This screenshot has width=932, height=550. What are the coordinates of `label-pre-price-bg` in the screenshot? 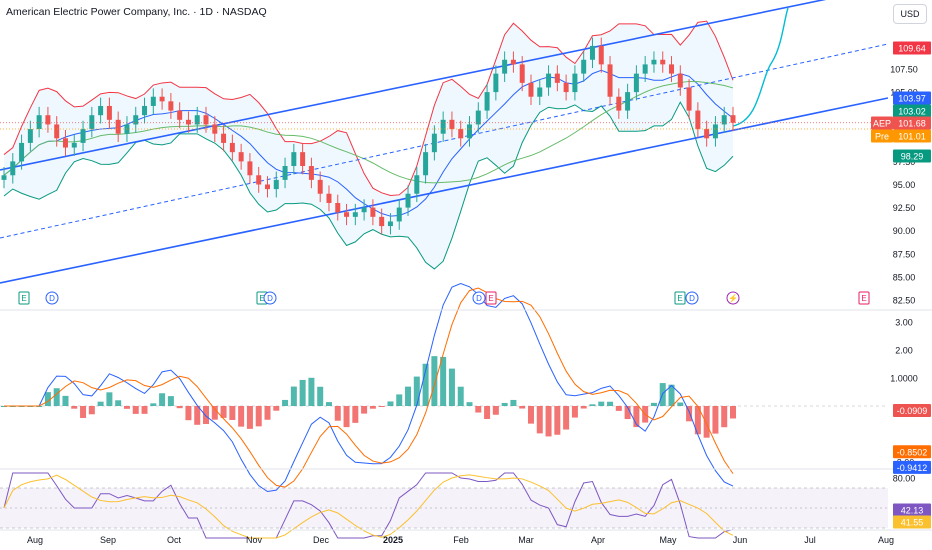 It's located at (912, 136).